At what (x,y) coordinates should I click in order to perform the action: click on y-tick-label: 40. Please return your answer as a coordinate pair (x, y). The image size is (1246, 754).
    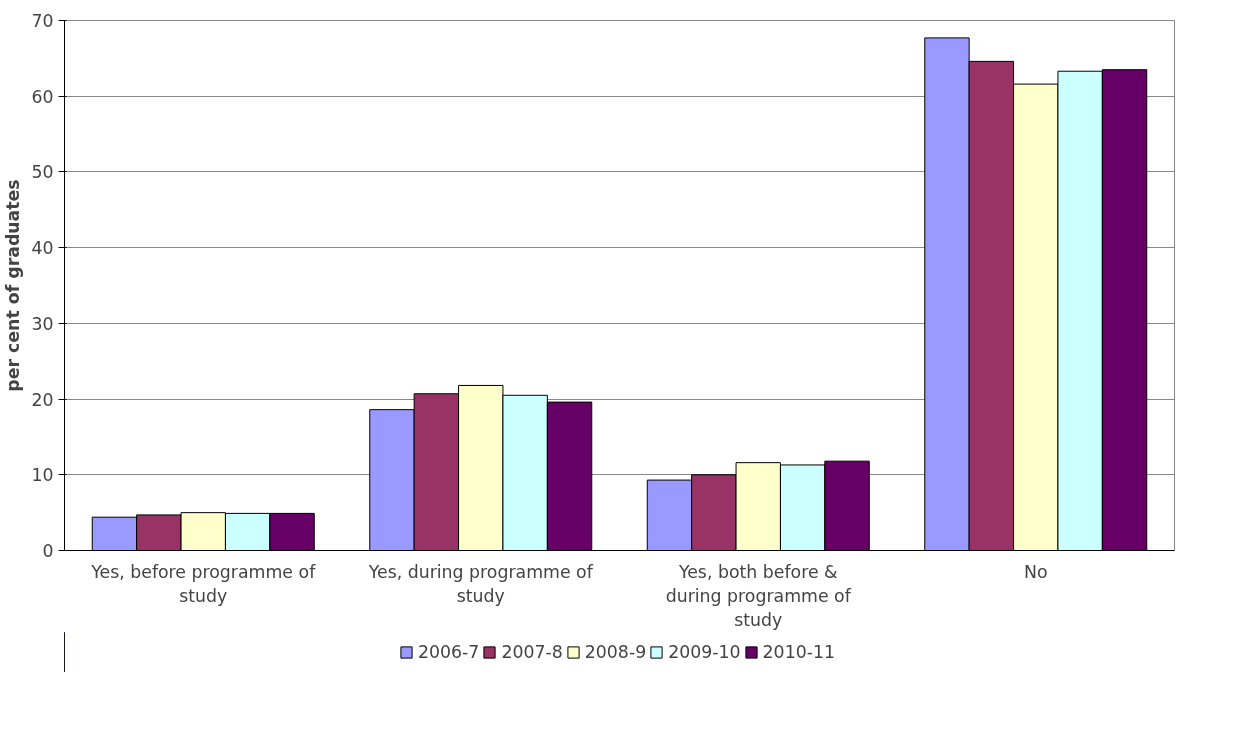
    Looking at the image, I should click on (42, 248).